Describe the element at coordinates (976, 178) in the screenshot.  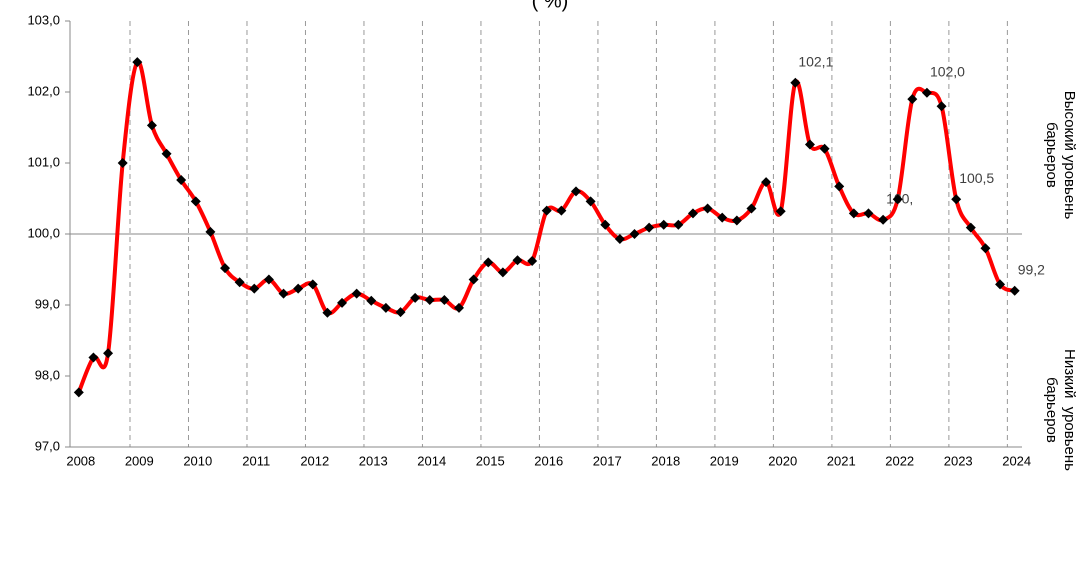
I see `data-label: 100,5` at that location.